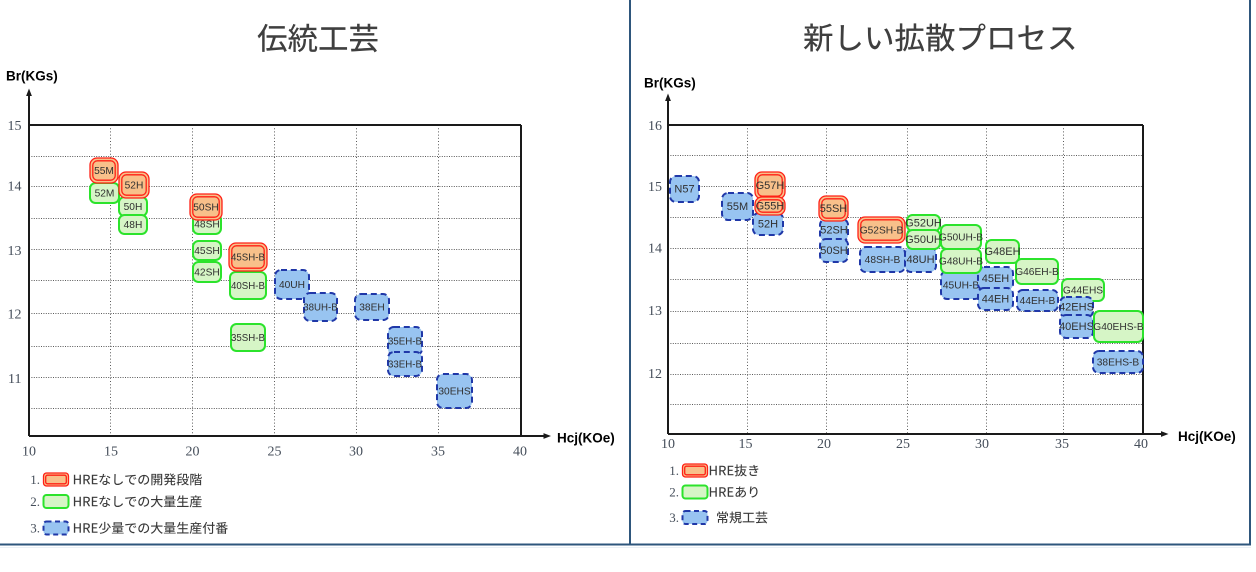 Image resolution: width=1256 pixels, height=572 pixels. Describe the element at coordinates (655, 126) in the screenshot. I see `svg-text: 16` at that location.